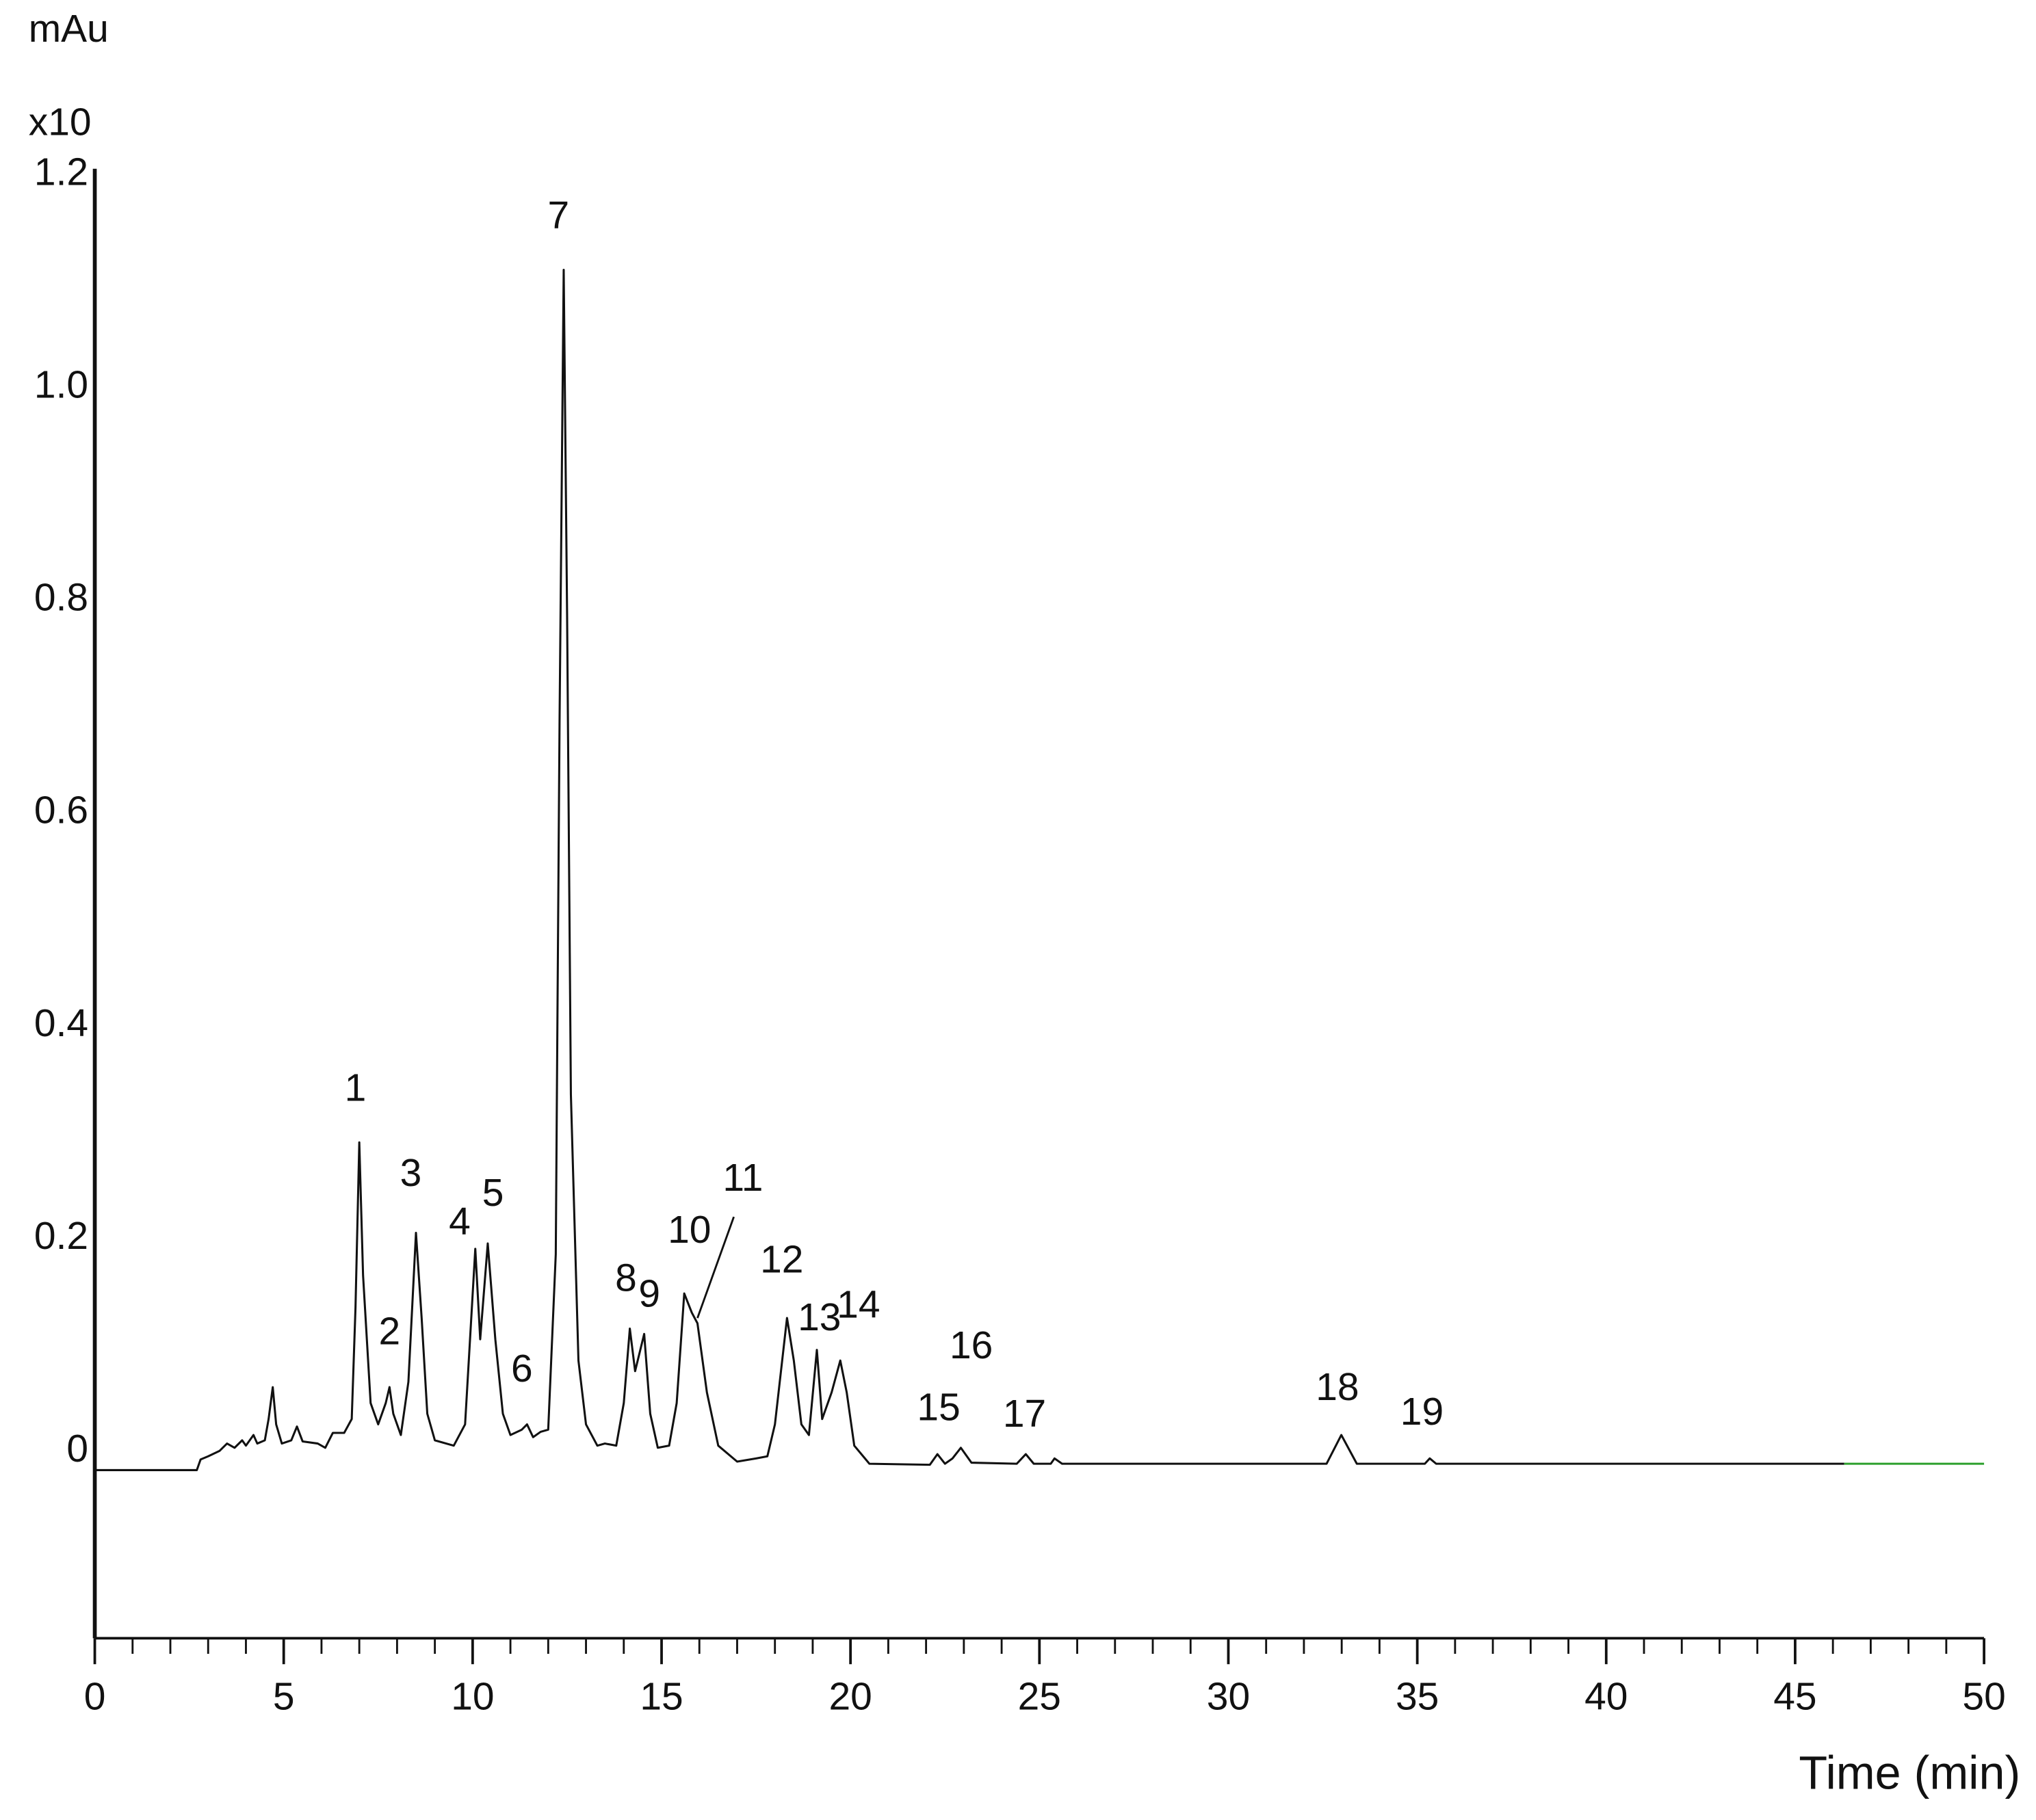 Image resolution: width=2036 pixels, height=1820 pixels. What do you see at coordinates (781, 1260) in the screenshot?
I see `peak-label: 12` at bounding box center [781, 1260].